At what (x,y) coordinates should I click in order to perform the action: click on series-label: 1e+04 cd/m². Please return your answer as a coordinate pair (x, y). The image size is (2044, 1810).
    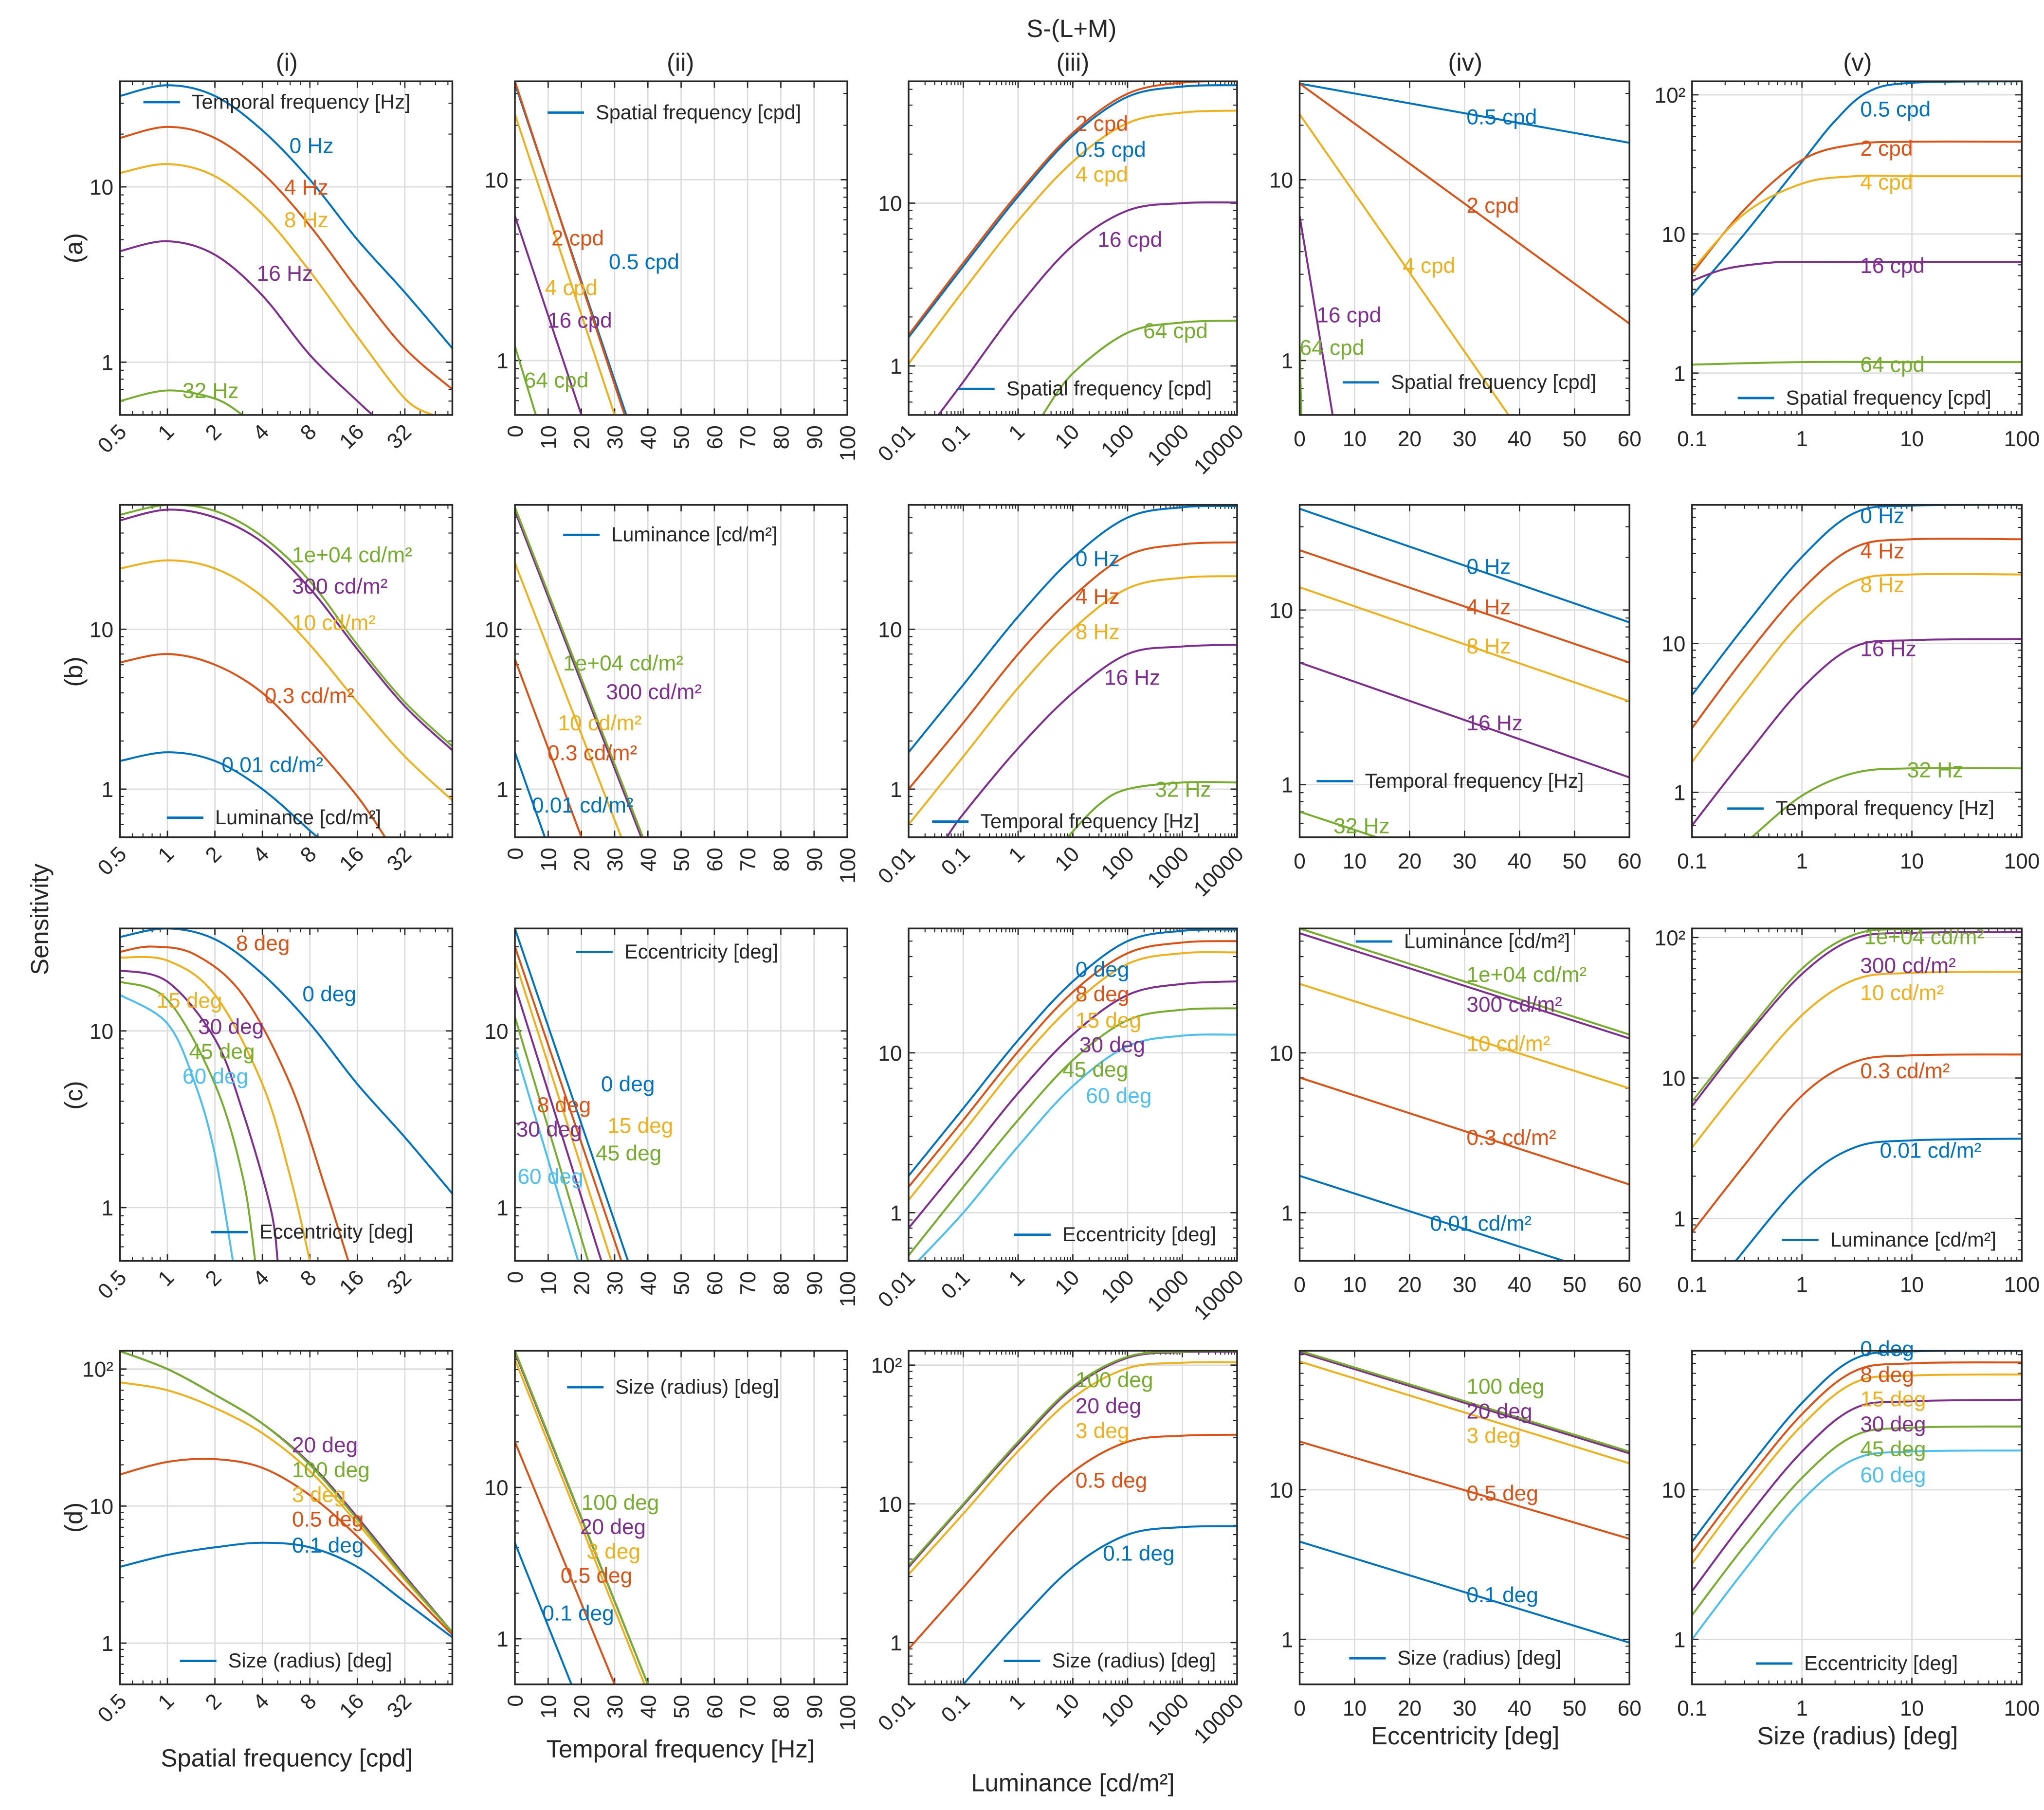
    Looking at the image, I should click on (623, 664).